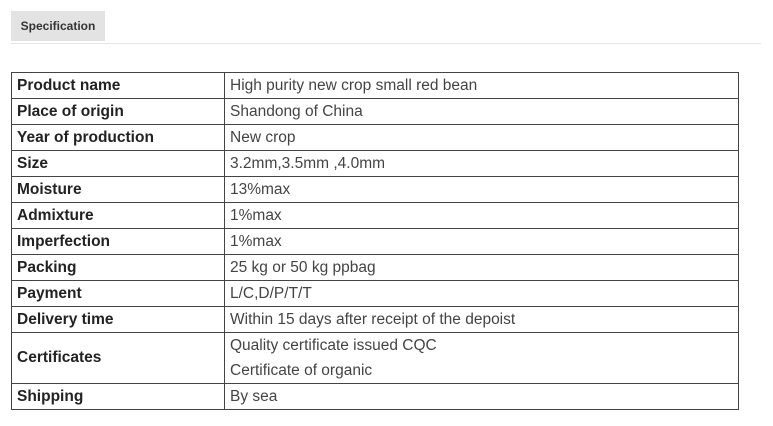  I want to click on spec-value: 13%max, so click(481, 189).